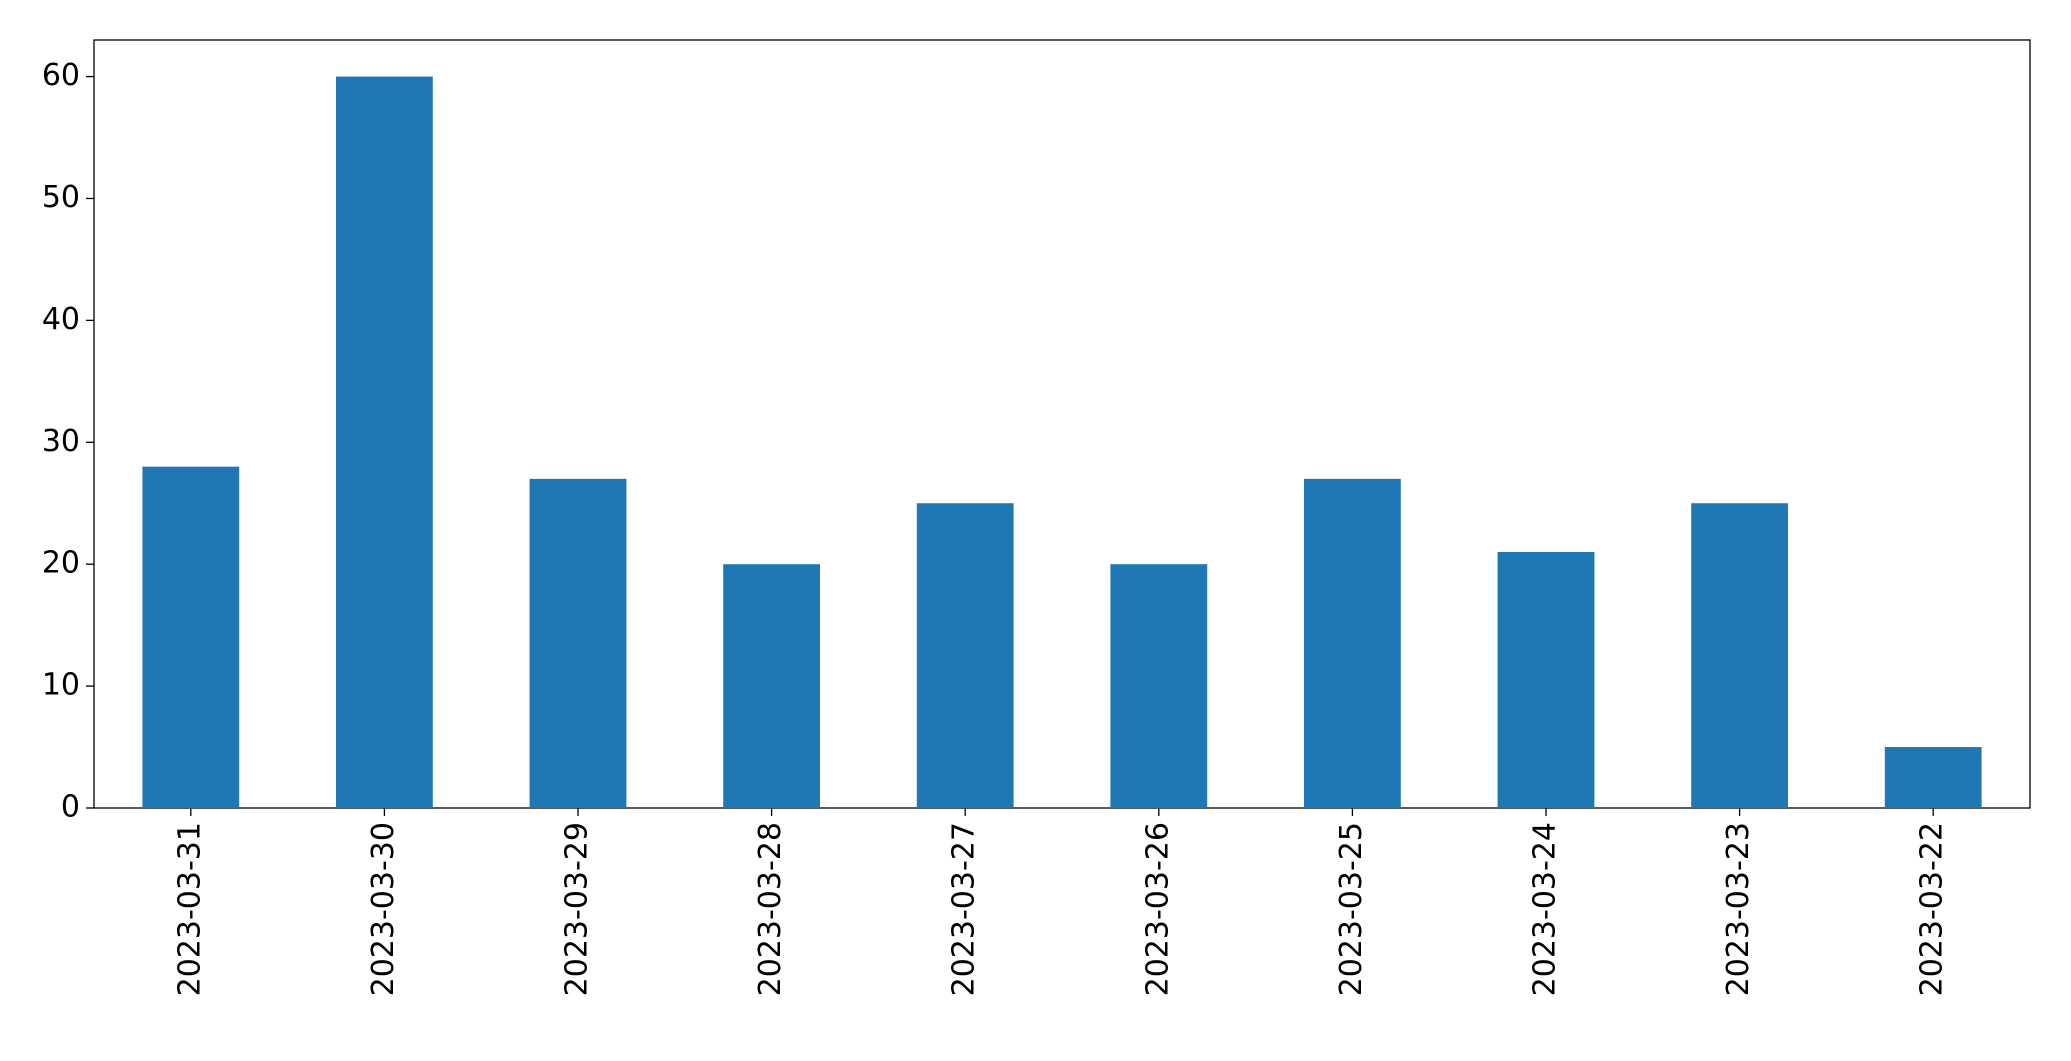 The width and height of the screenshot is (2071, 1061). I want to click on x-tick-label: 2023-03-31, so click(189, 909).